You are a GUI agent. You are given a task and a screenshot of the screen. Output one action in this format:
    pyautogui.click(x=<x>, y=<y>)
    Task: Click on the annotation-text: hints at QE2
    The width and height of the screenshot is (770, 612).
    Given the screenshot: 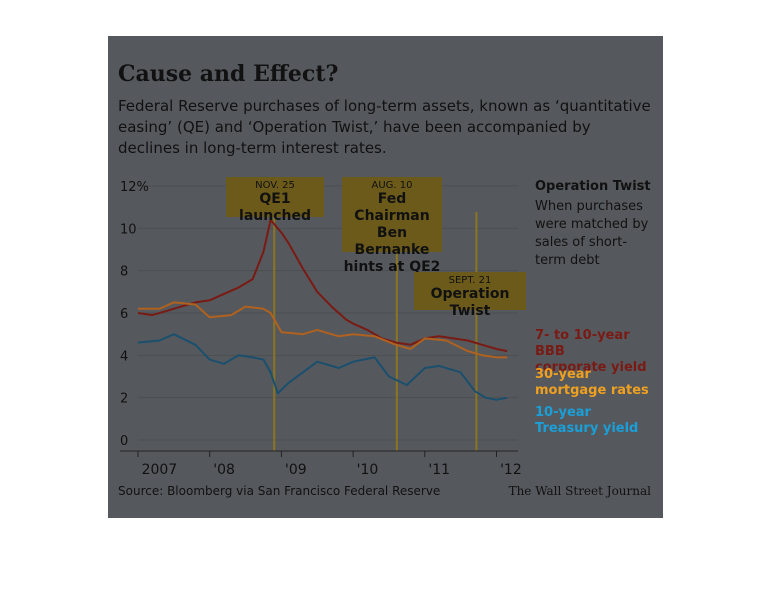 What is the action you would take?
    pyautogui.click(x=392, y=267)
    